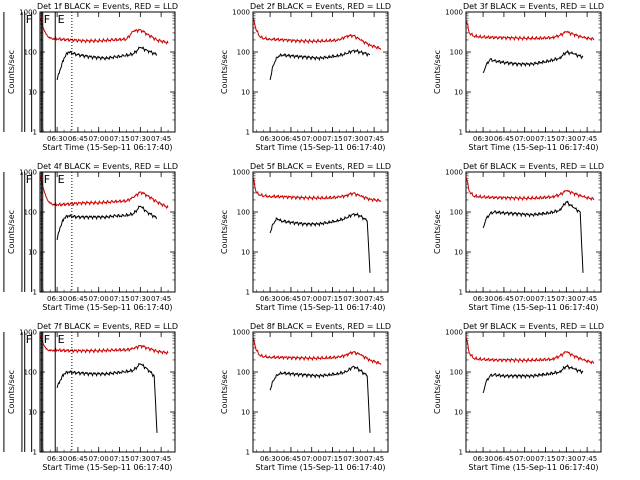 This screenshot has height=480, width=640. What do you see at coordinates (533, 326) in the screenshot?
I see `chart-title: Det 9f BLACK = Events, RED = LLD` at bounding box center [533, 326].